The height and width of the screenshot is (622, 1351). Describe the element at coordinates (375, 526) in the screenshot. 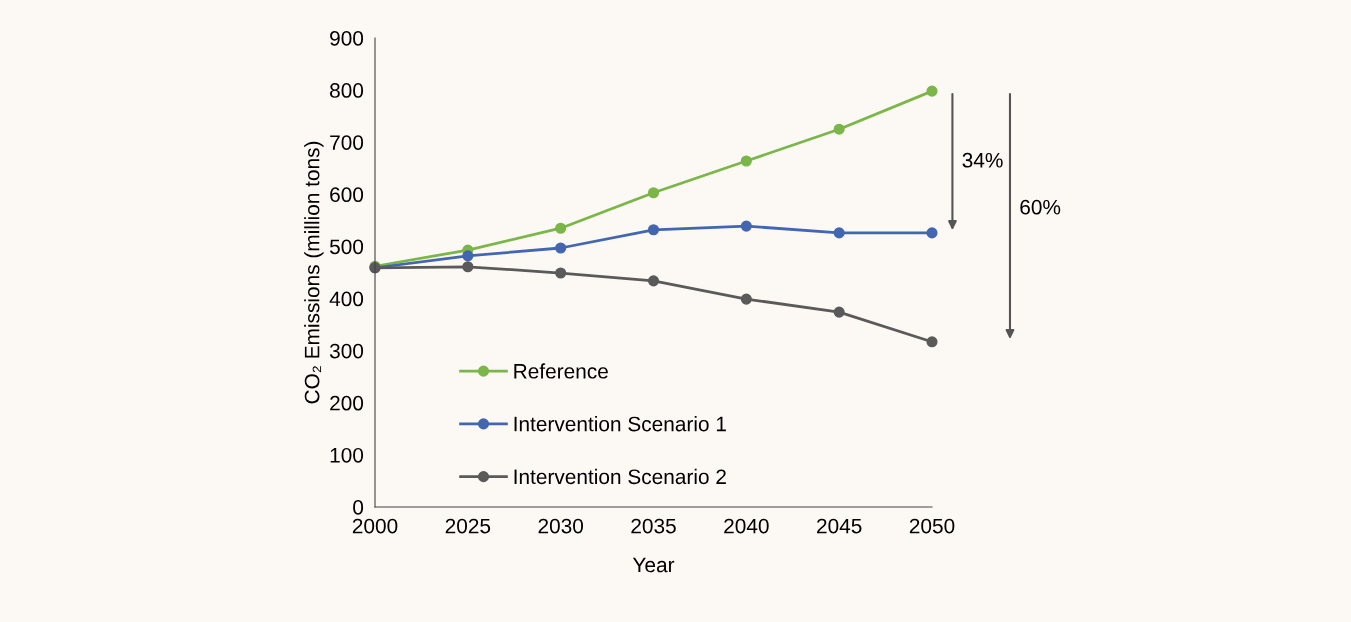

I see `x-tick-label: 2000` at that location.